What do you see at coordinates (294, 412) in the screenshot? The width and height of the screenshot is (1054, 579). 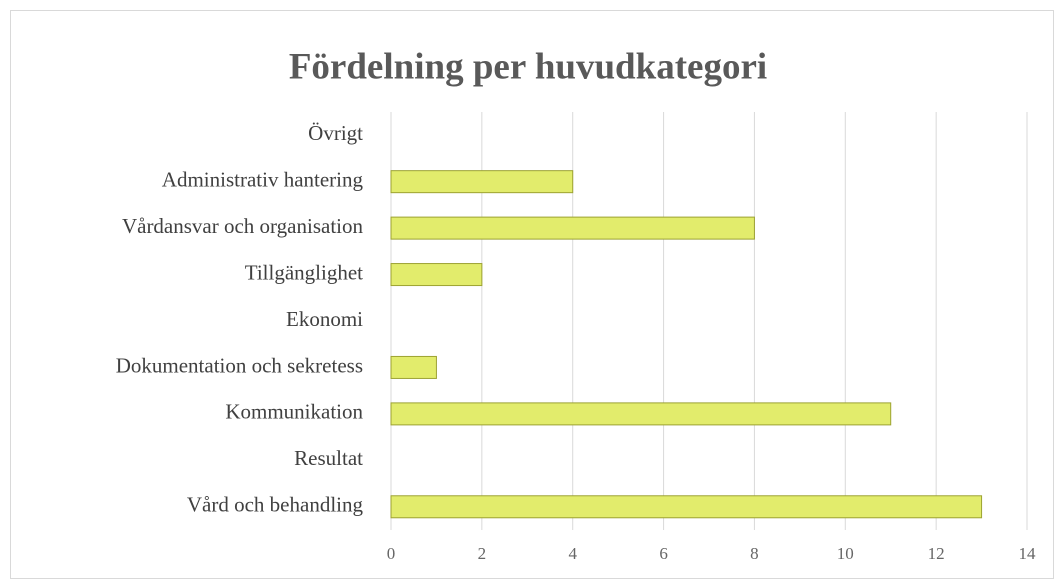 I see `y-tick-label: Kommunikation` at bounding box center [294, 412].